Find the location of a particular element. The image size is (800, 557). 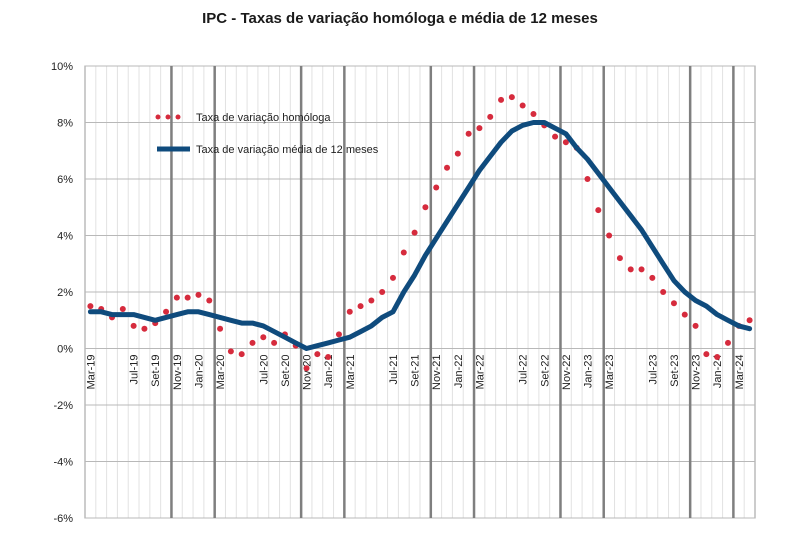

y-tick-label: 0% is located at coordinates (65, 350).